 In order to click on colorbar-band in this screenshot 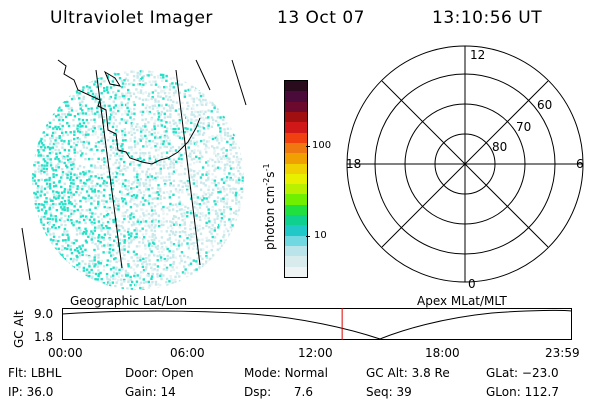, I will do `click(296, 137)`.